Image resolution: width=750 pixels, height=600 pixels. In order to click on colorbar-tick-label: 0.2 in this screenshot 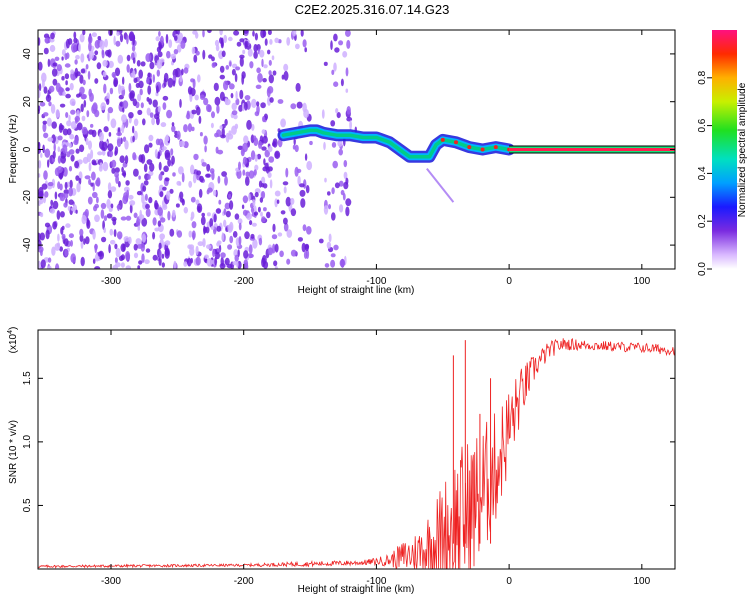, I will do `click(702, 221)`.